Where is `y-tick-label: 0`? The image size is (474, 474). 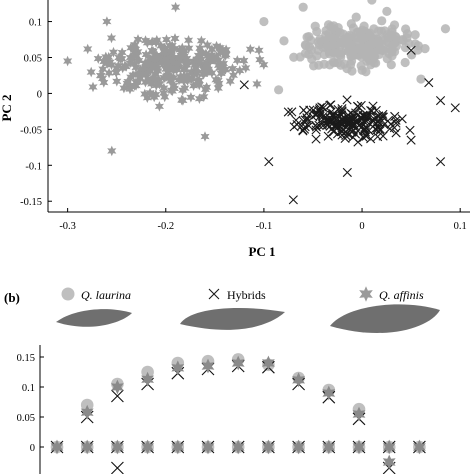 y-tick-label: 0 is located at coordinates (39, 94).